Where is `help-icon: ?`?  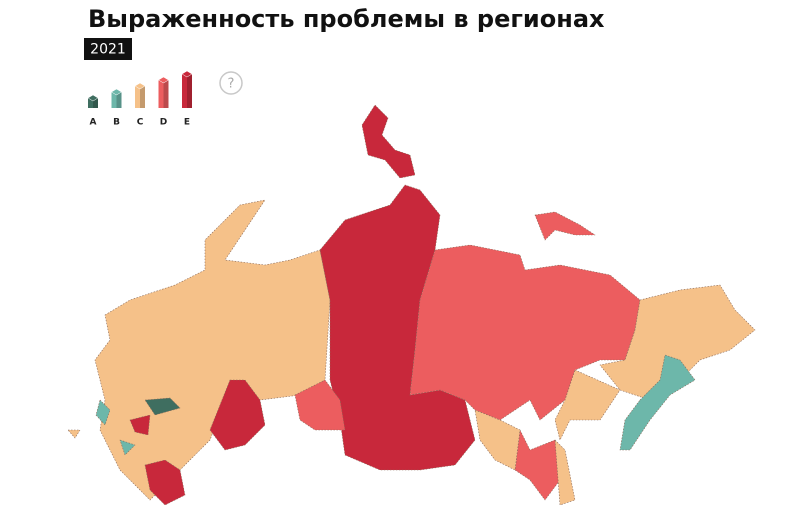 help-icon: ? is located at coordinates (231, 84).